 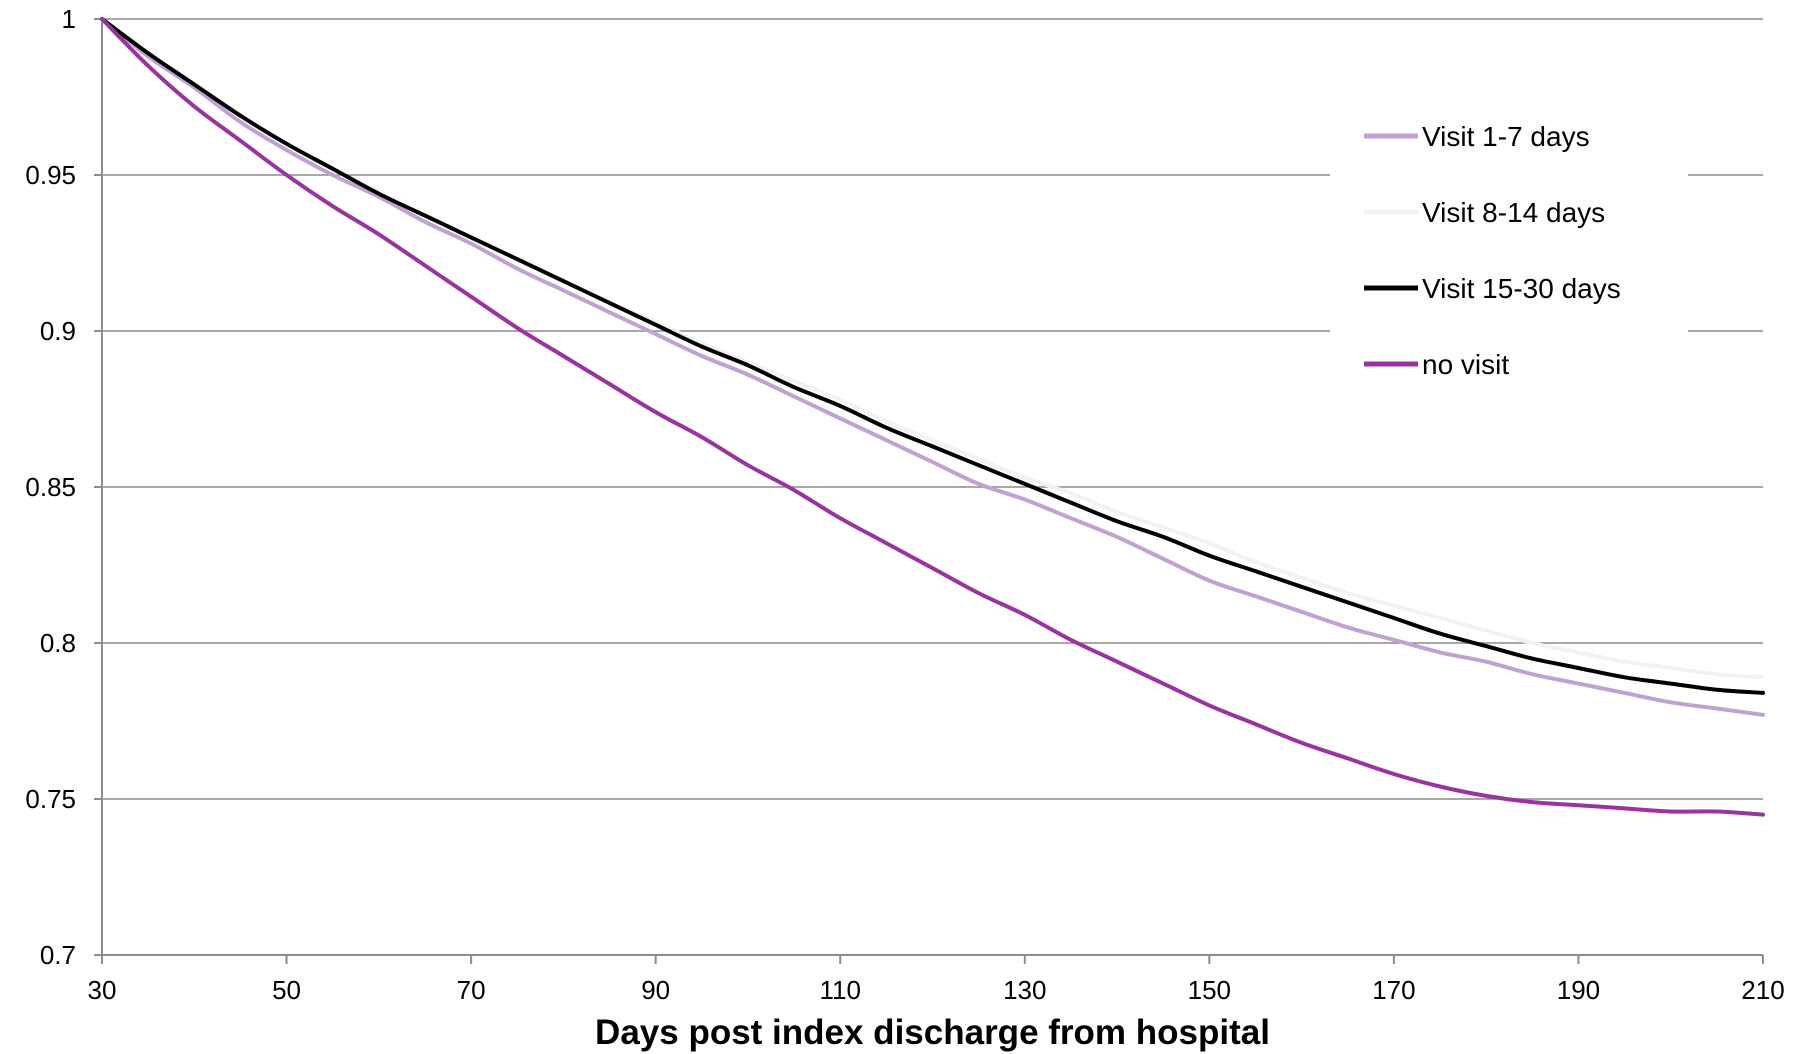 What do you see at coordinates (58, 955) in the screenshot?
I see `y-tick-label: 0.7` at bounding box center [58, 955].